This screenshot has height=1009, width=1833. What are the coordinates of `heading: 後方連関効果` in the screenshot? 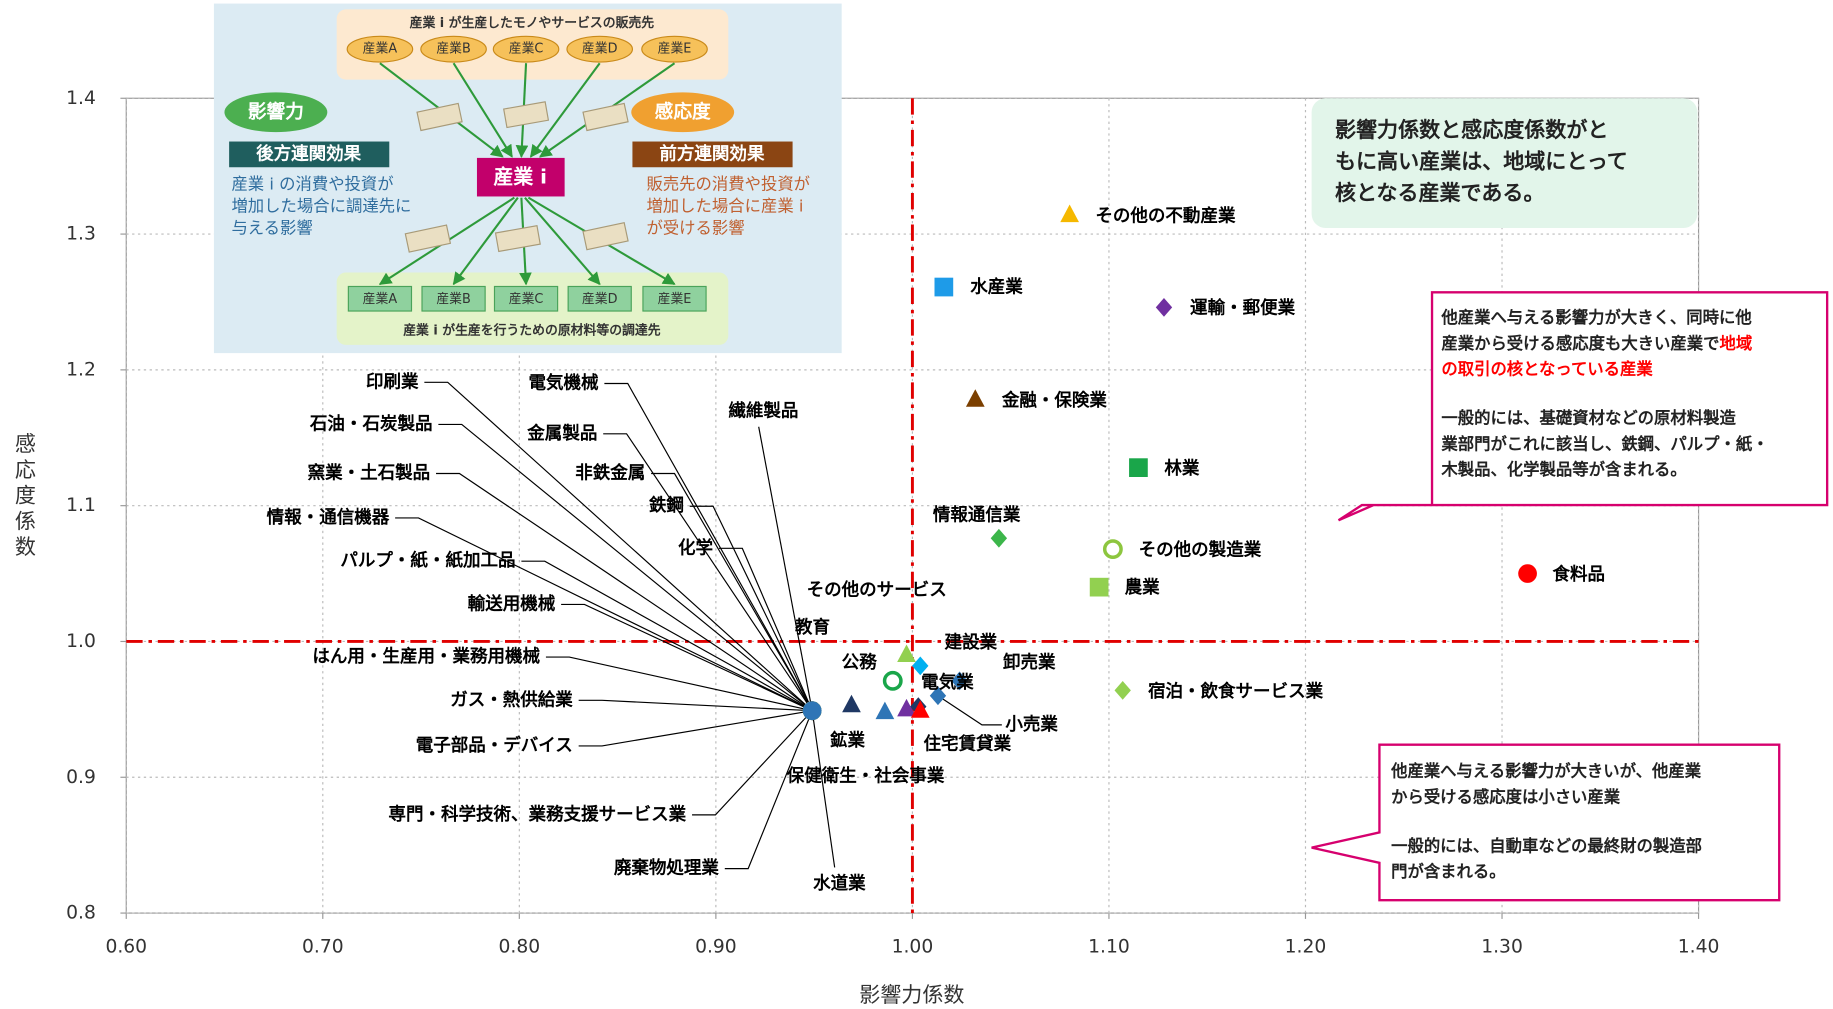 It's located at (309, 153).